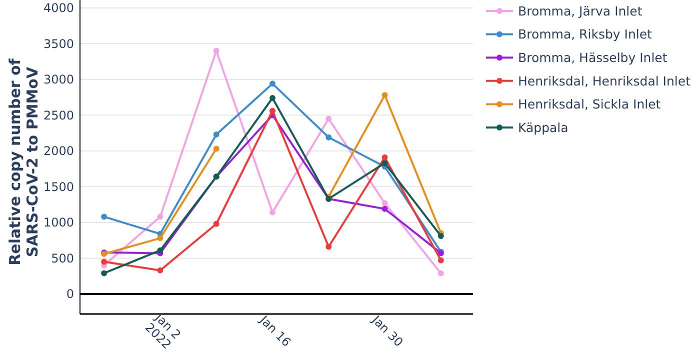 This screenshot has width=700, height=358. What do you see at coordinates (580, 10) in the screenshot?
I see `legend-label: Bromma, Järva Inlet` at bounding box center [580, 10].